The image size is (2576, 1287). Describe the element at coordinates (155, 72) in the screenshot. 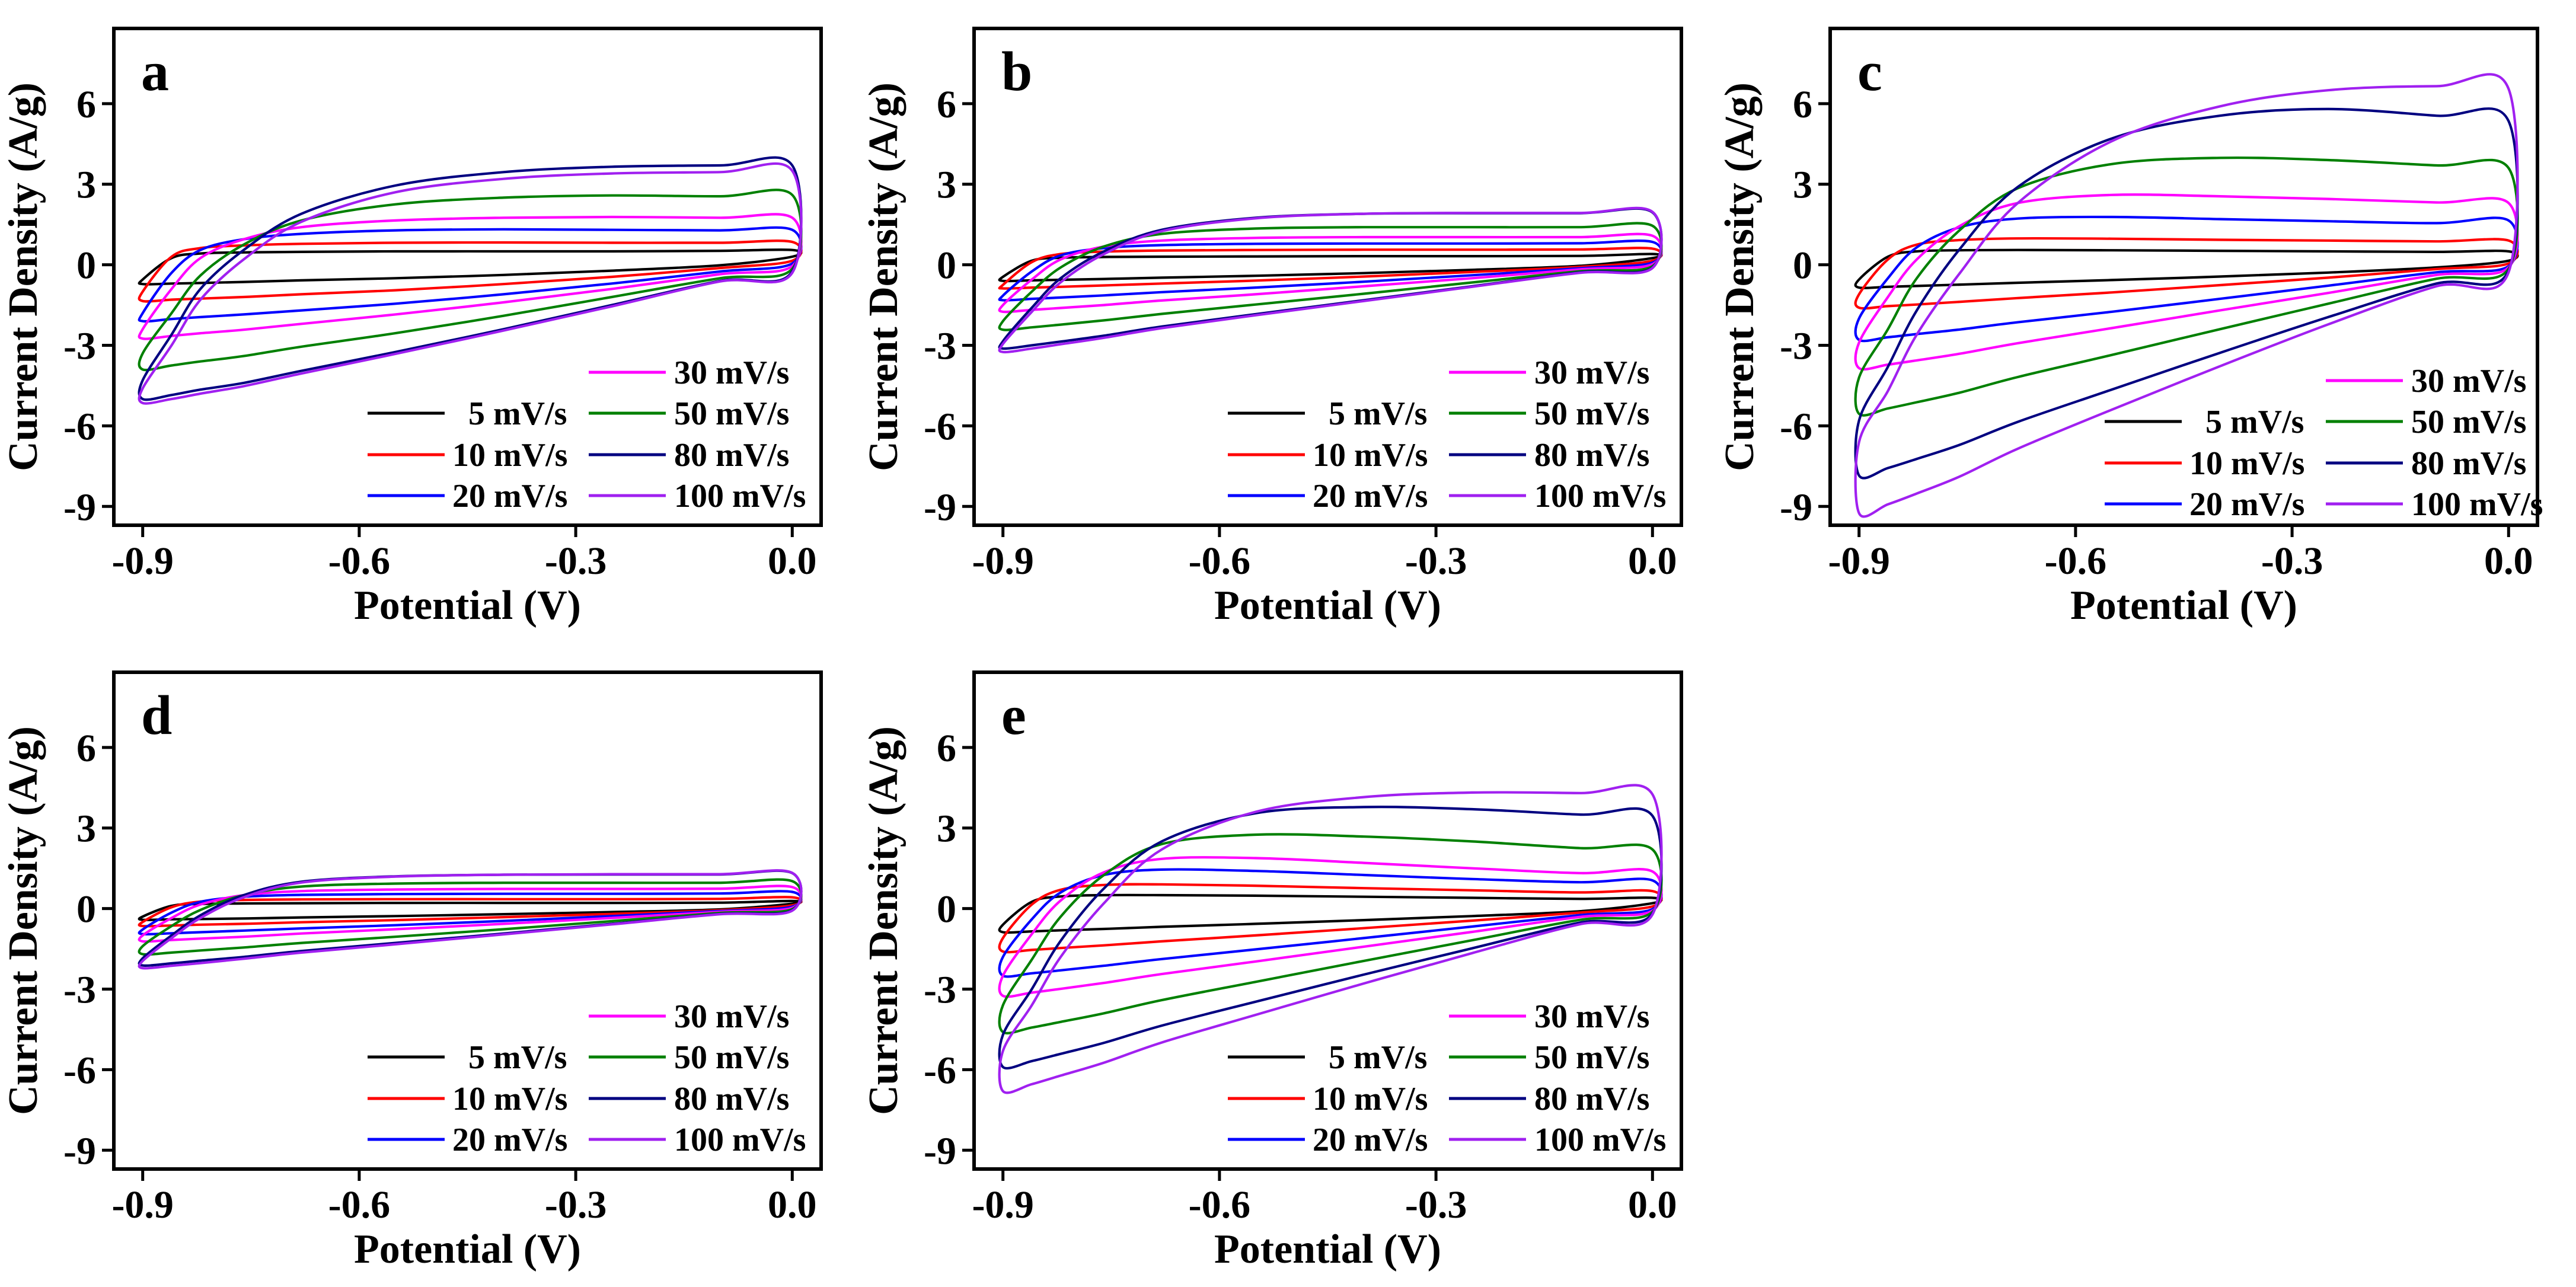

I see `panel-letter-a: a` at that location.